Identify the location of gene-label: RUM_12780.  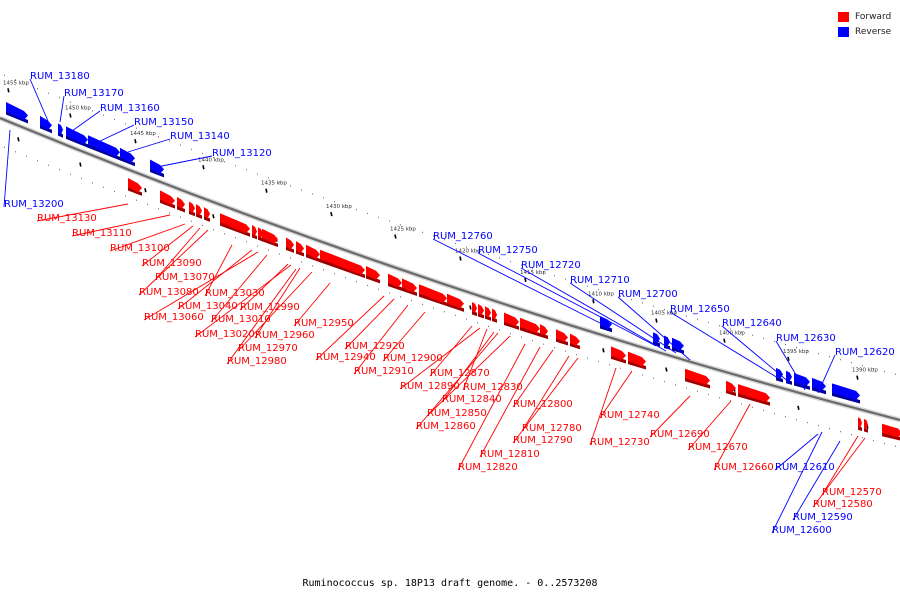
(552, 428).